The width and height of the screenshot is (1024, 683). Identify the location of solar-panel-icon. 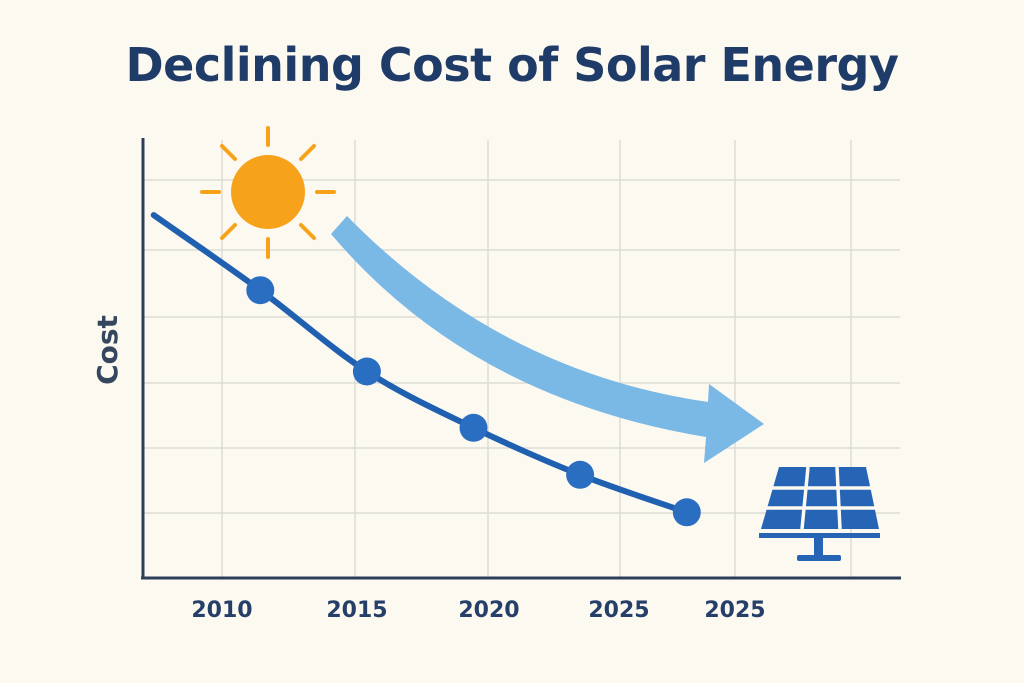
(819, 513).